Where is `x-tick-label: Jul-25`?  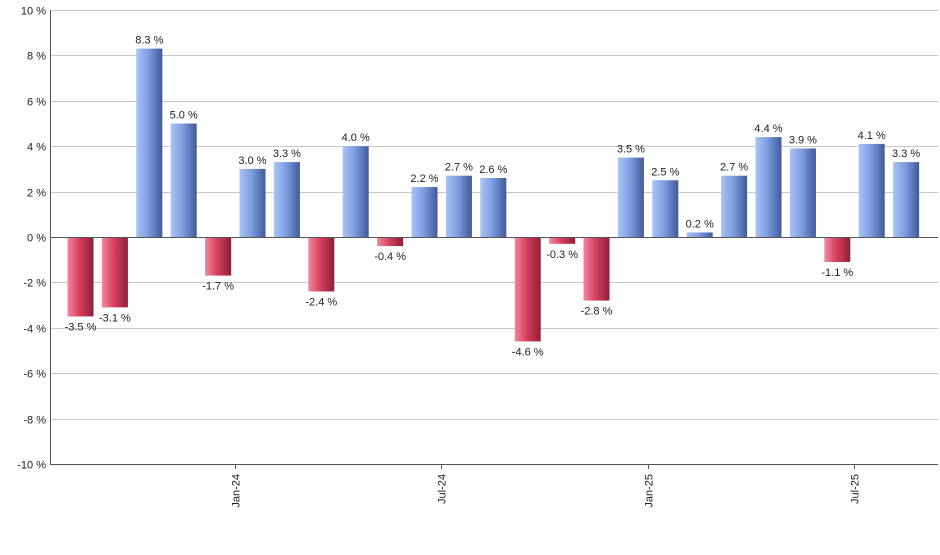 x-tick-label: Jul-25 is located at coordinates (856, 489).